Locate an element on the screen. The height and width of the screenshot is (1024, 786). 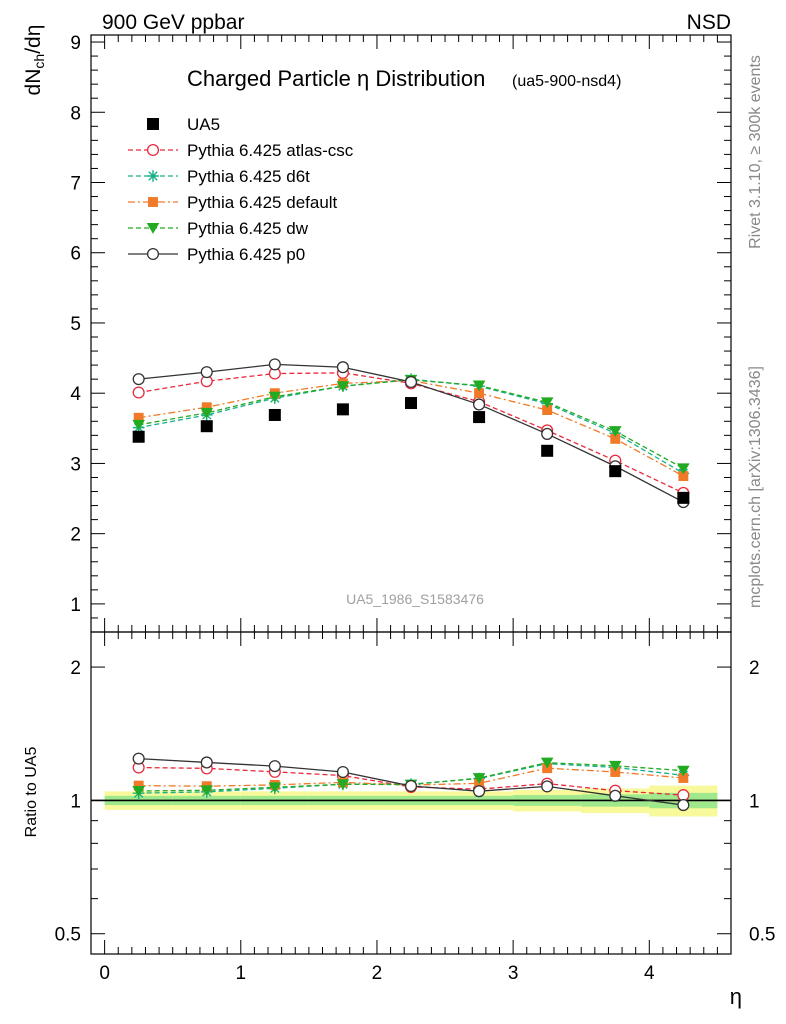
y-tick-label-ratio-left: 0.5 is located at coordinates (68, 935).